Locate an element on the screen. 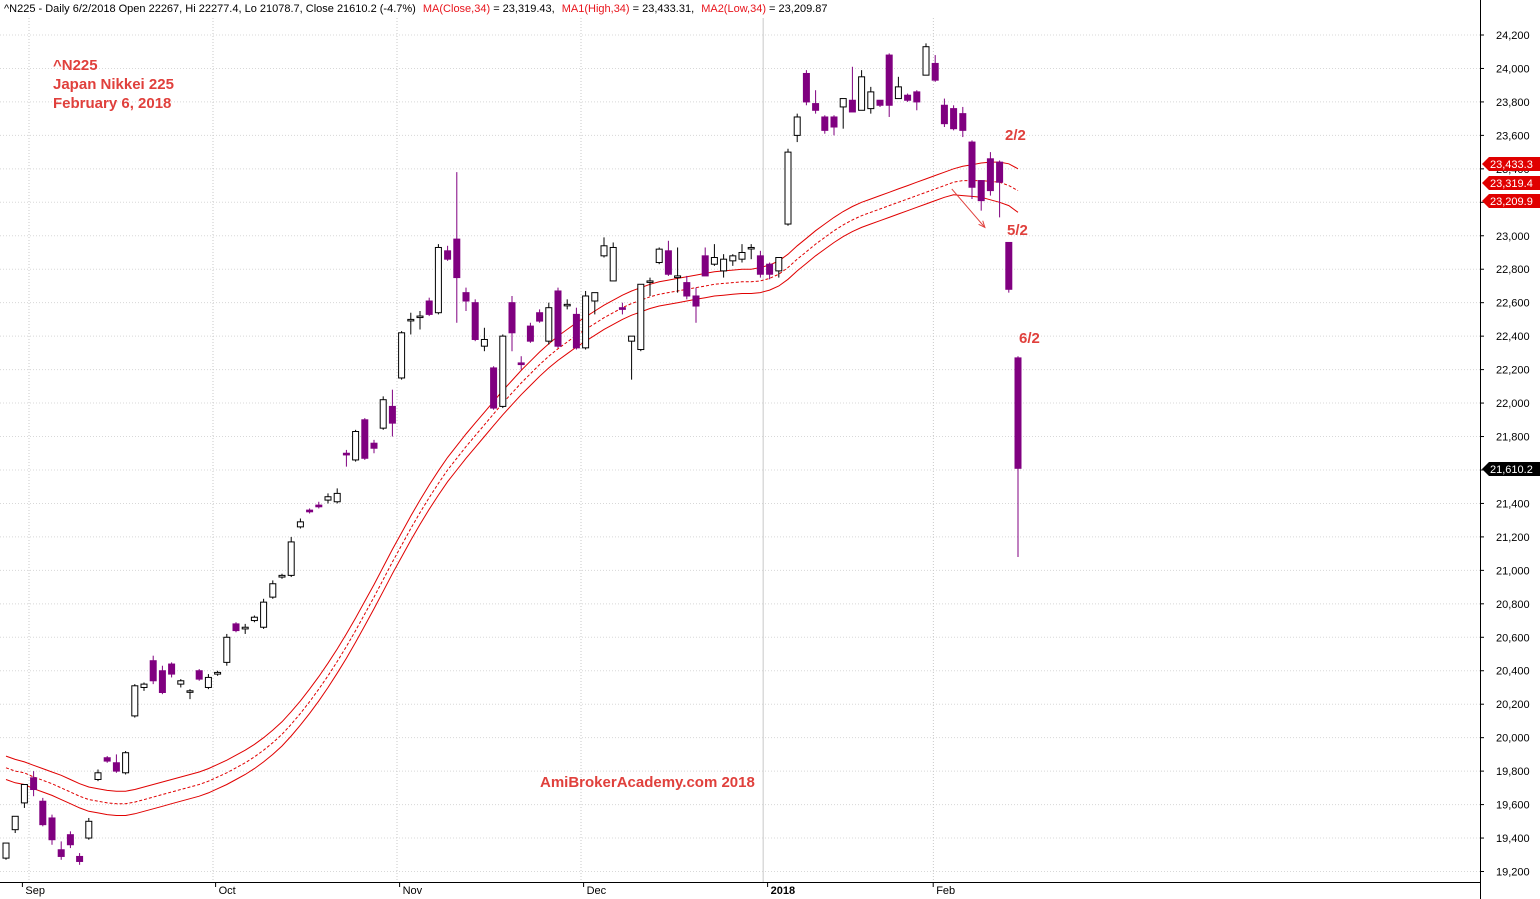 This screenshot has height=899, width=1540. header-ma-high-label: MA1(High,34) is located at coordinates (596, 9).